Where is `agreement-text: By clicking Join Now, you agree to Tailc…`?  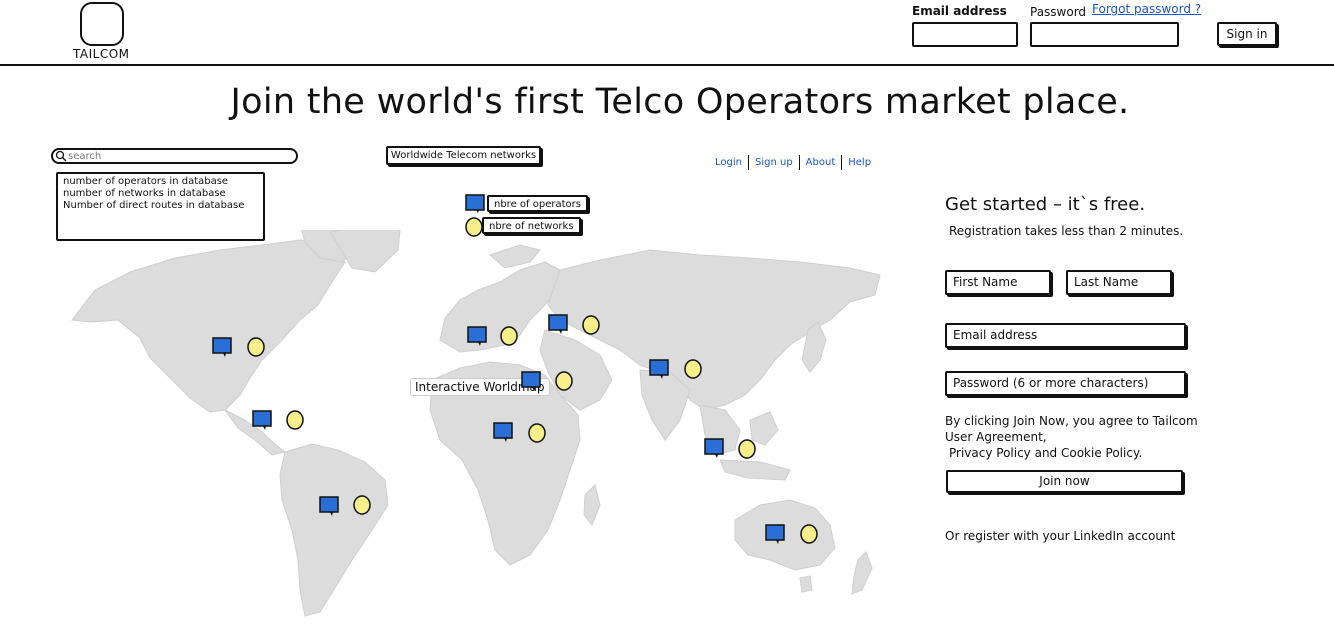 agreement-text: By clicking Join Now, you agree to Tailc… is located at coordinates (1075, 437).